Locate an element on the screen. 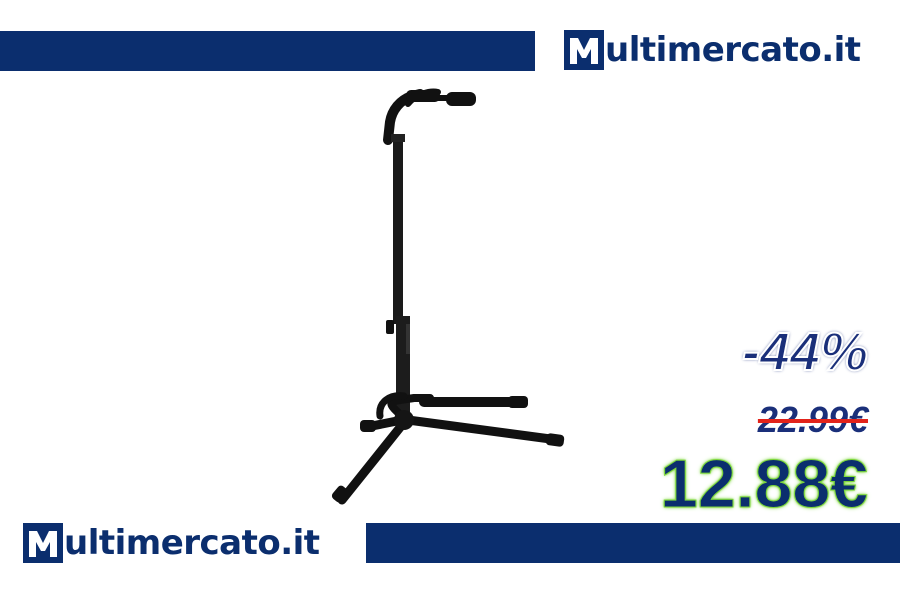  logo-text-bottom: ultimercato.it is located at coordinates (192, 543).